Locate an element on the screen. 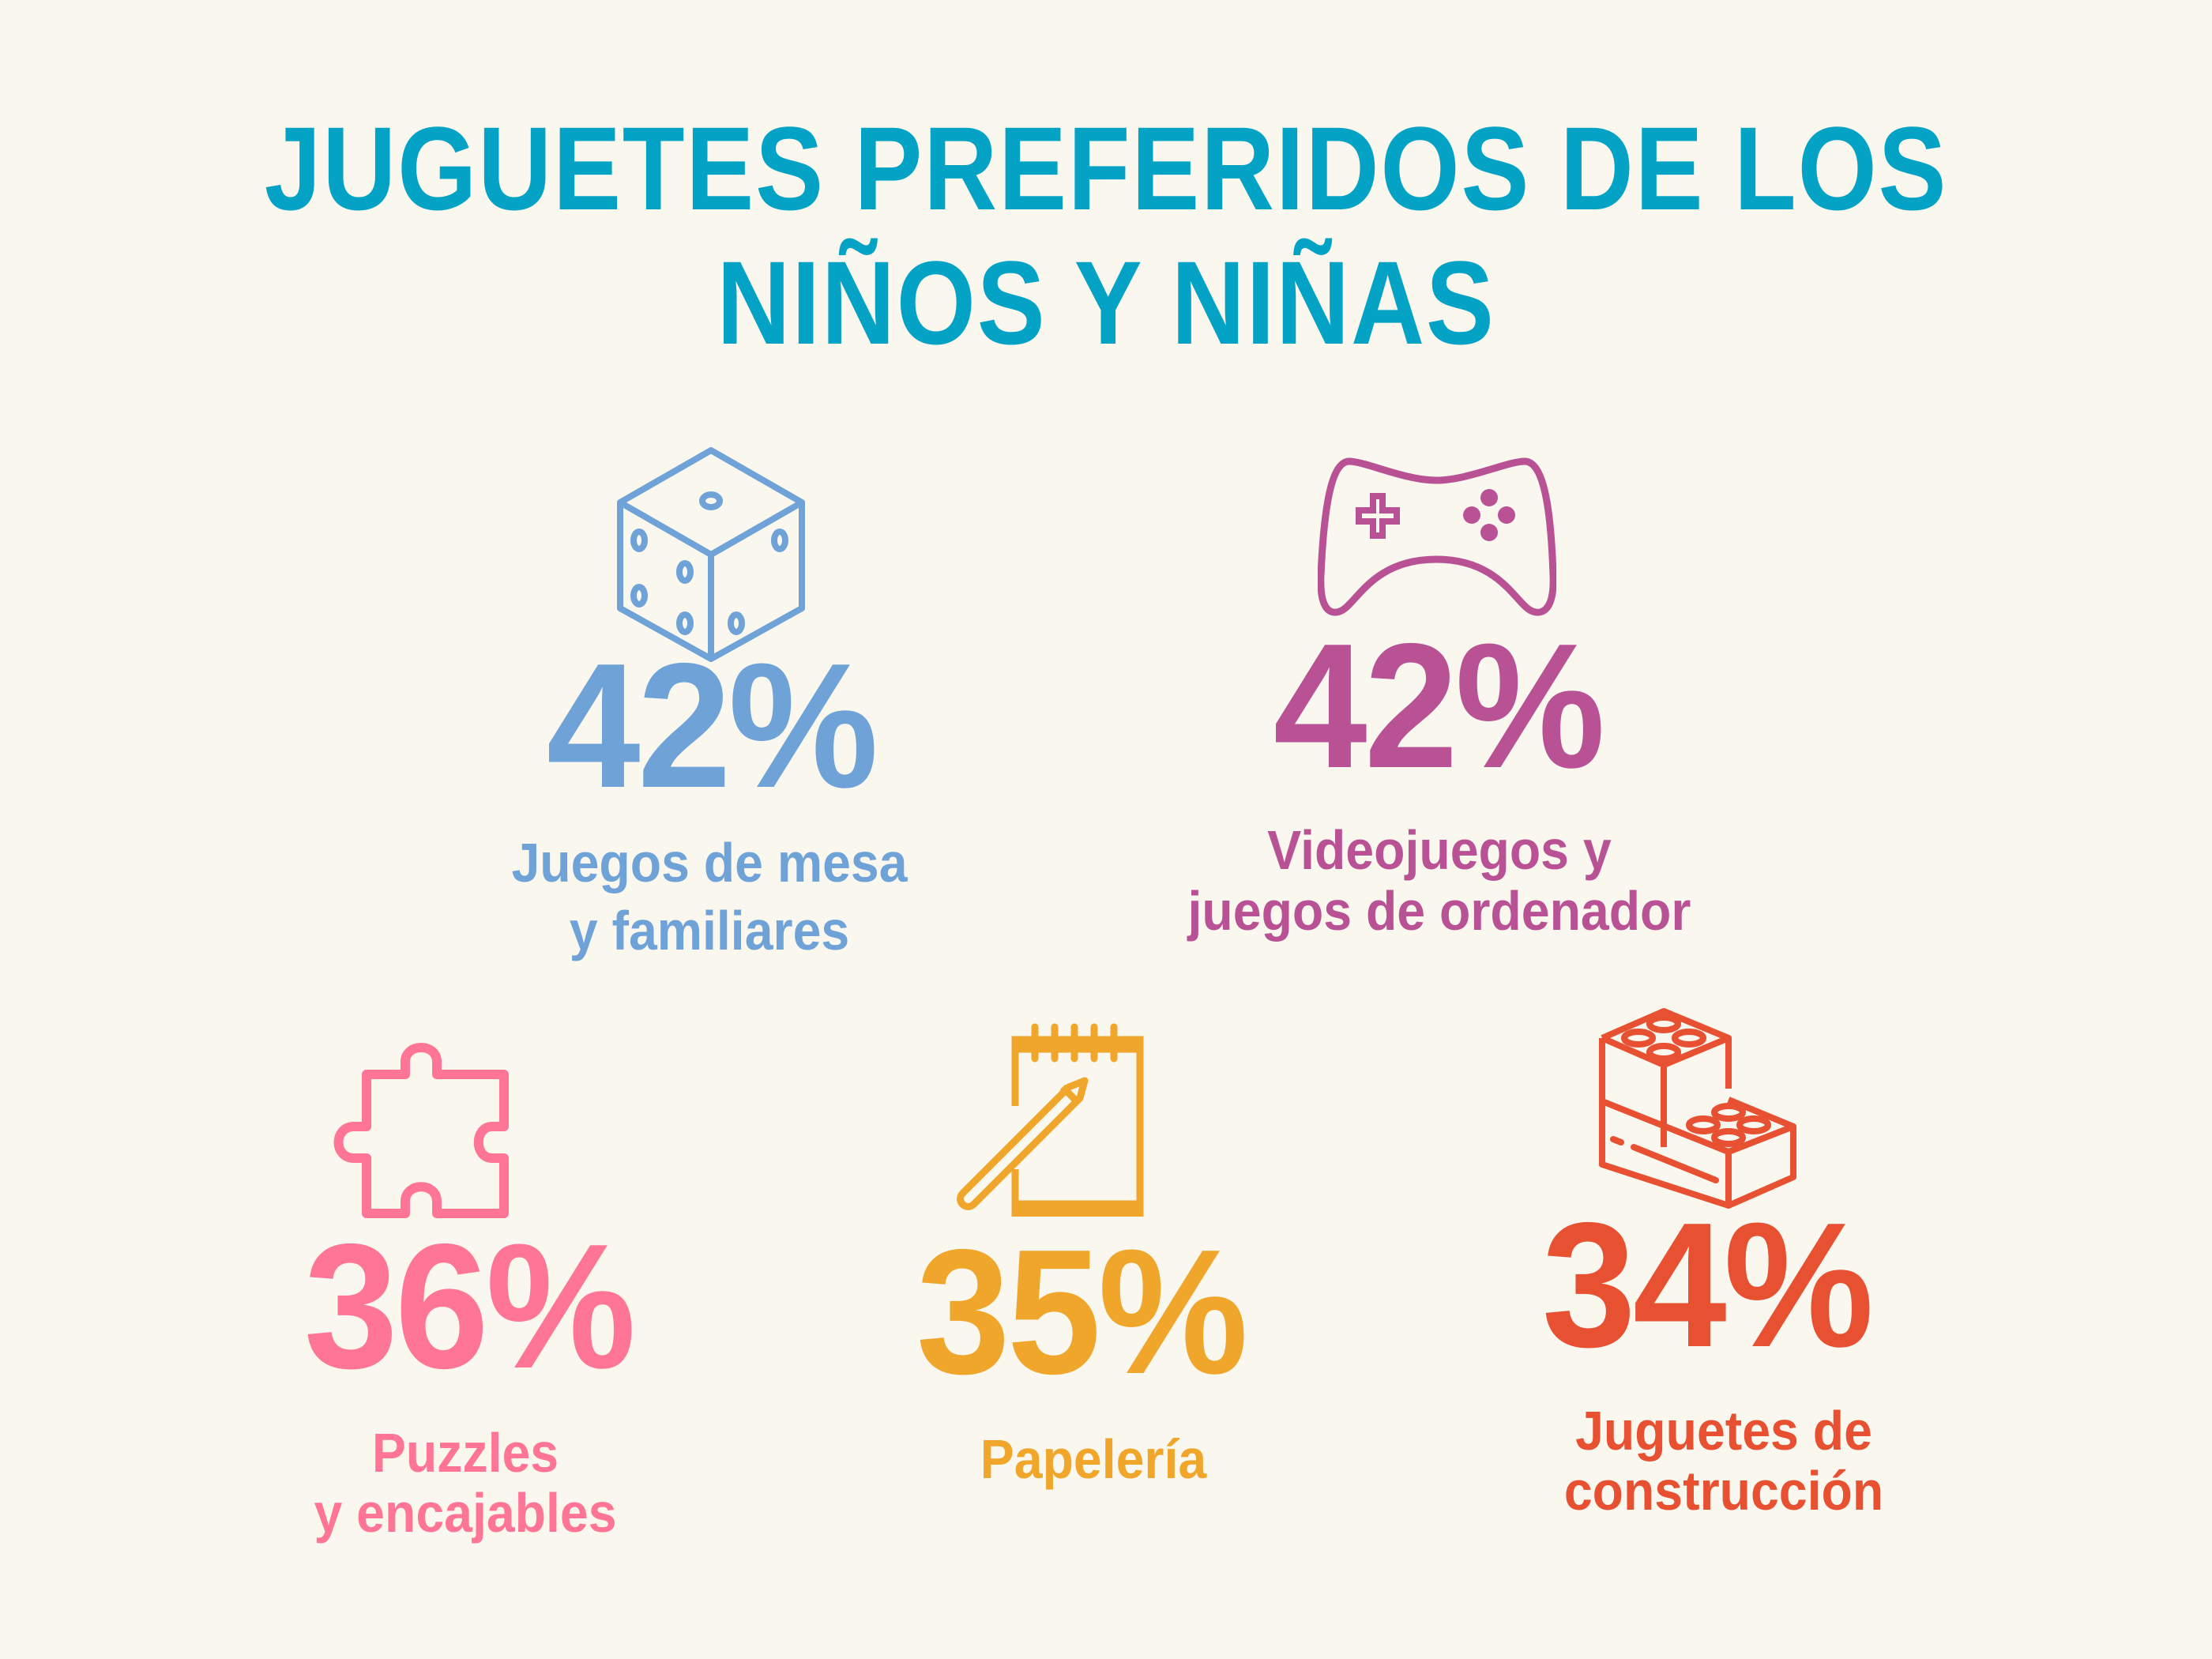 The height and width of the screenshot is (1659, 2212). label-stationery: Papelería is located at coordinates (1094, 1459).